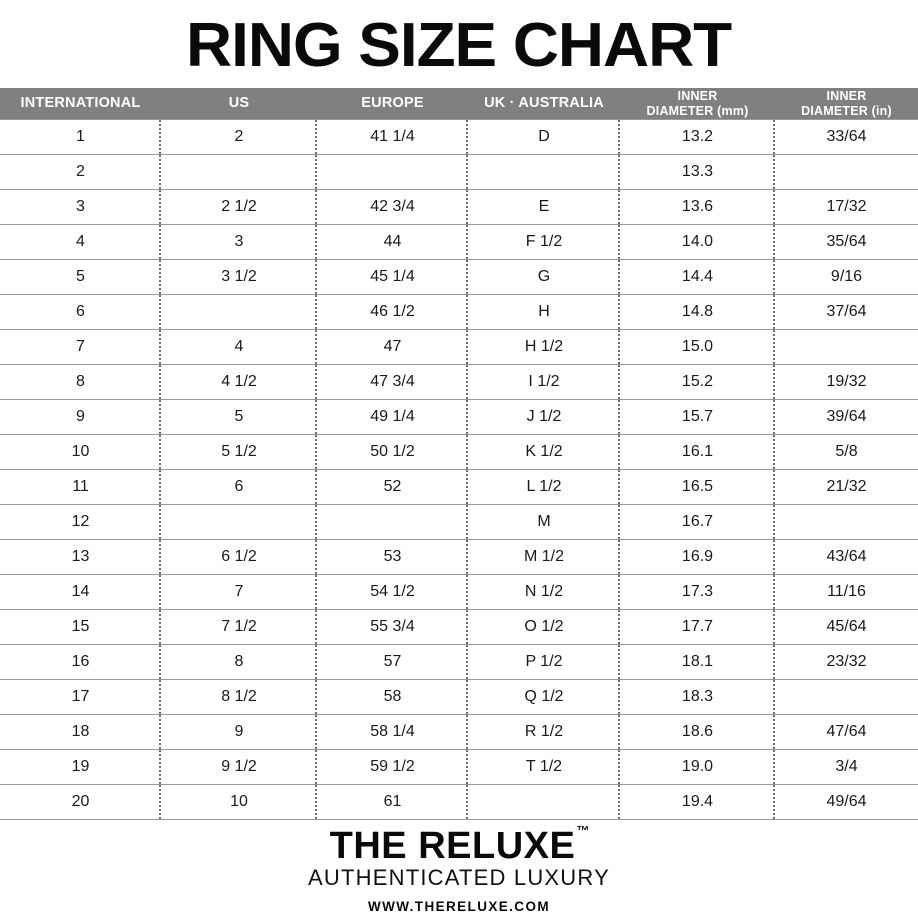  Describe the element at coordinates (697, 312) in the screenshot. I see `cell-inner-diameter-mm: 14.8` at that location.